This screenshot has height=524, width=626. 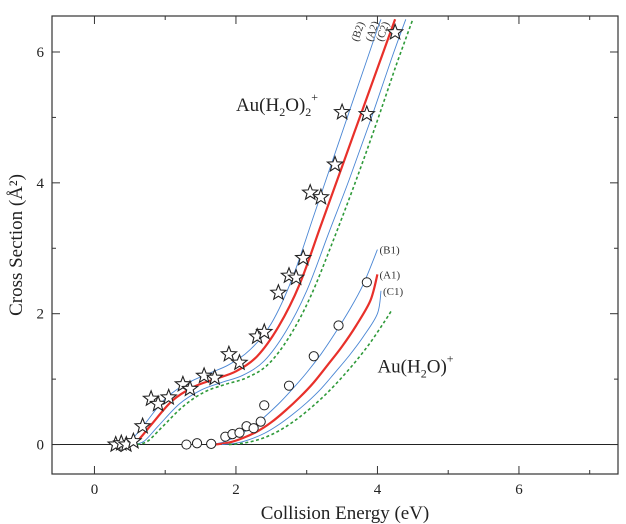 I want to click on x-axis-title: Collision Energy (eV), so click(x=345, y=513).